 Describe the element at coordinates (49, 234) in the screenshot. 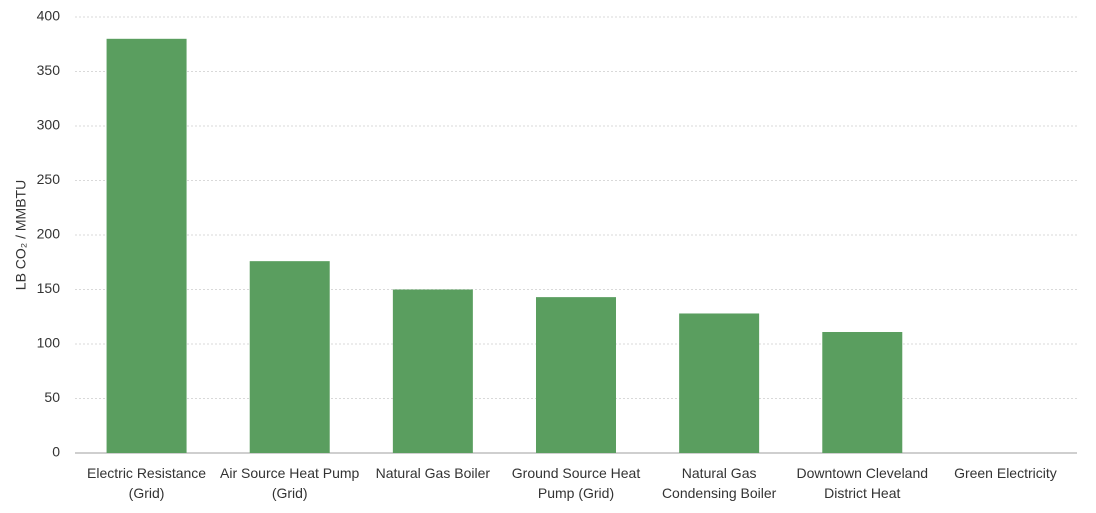

I see `y-tick-label: 200` at that location.